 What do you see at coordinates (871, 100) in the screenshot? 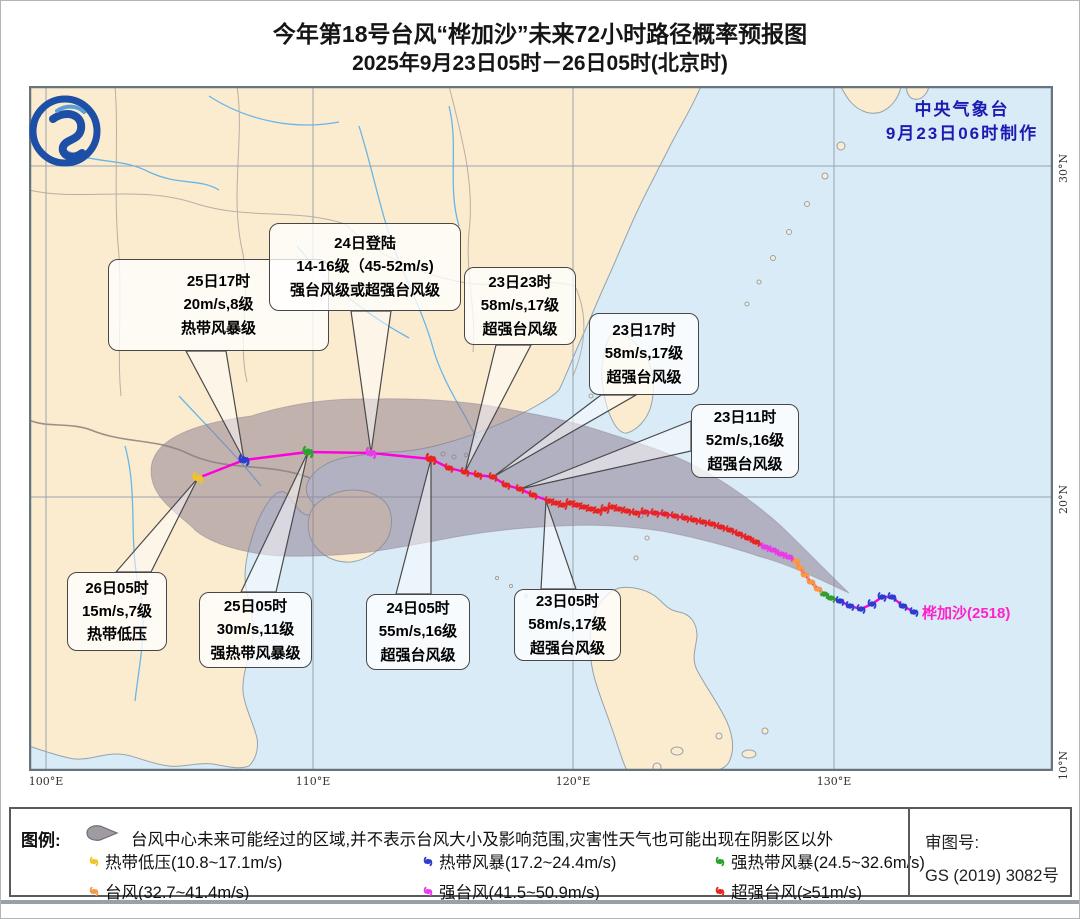
I see `kyushu-island` at bounding box center [871, 100].